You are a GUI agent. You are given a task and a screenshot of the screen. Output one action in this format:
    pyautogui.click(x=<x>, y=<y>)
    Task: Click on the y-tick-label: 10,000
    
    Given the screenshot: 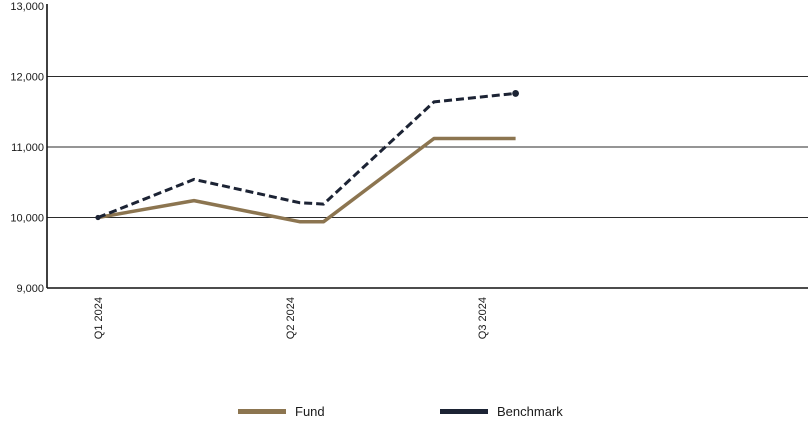 What is the action you would take?
    pyautogui.click(x=27, y=219)
    